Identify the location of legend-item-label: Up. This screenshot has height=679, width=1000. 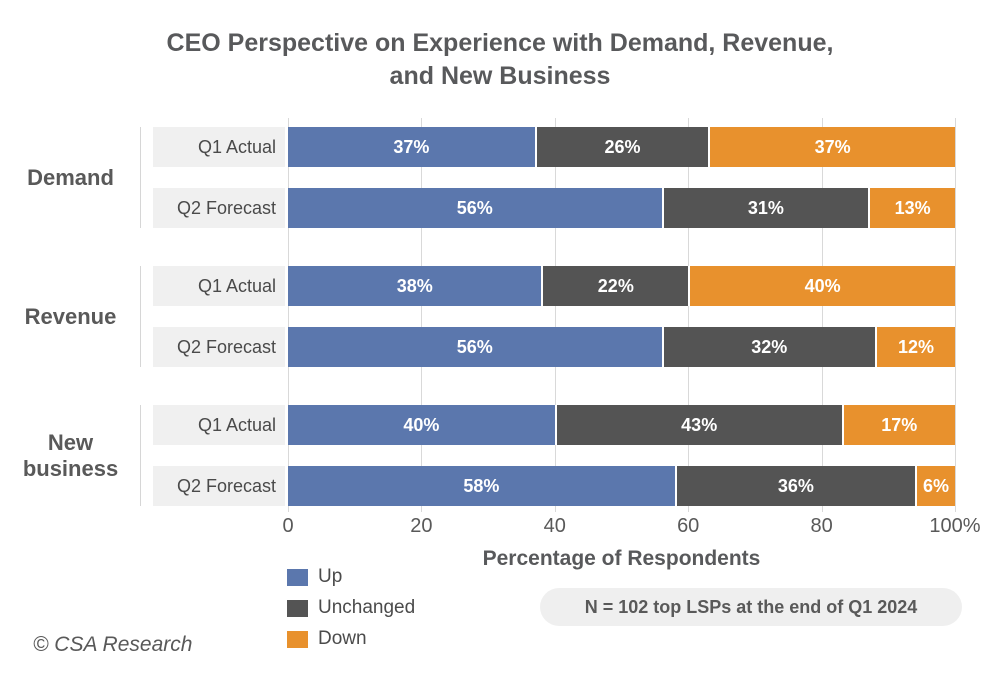
(330, 576).